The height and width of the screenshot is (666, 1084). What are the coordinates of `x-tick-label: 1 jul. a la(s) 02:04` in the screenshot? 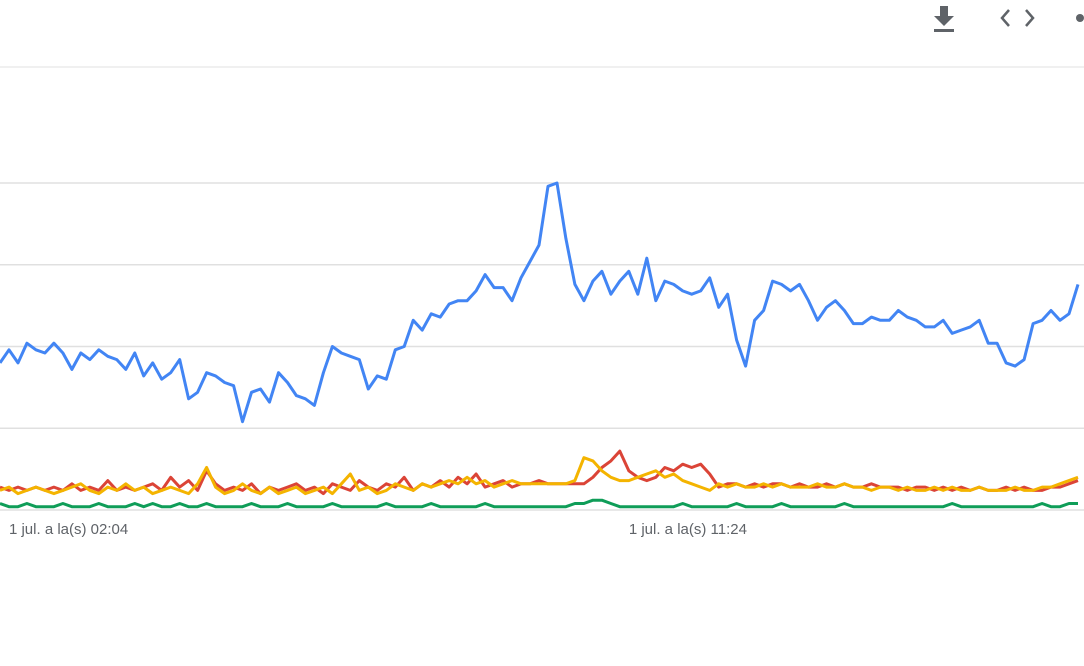 It's located at (68, 529).